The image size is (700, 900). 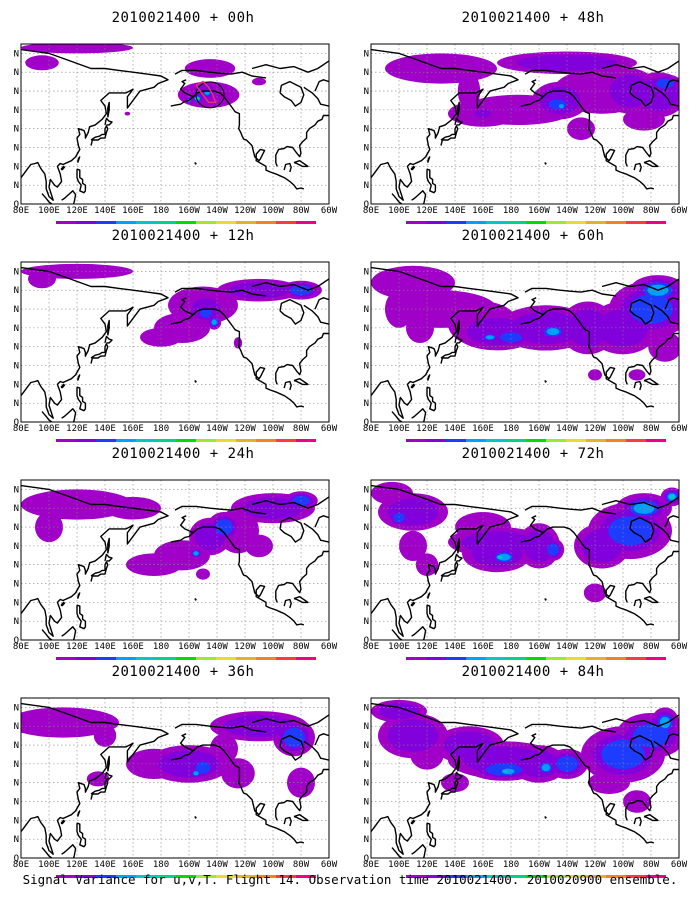 I want to click on latitude-label: 80N, so click(x=16, y=272).